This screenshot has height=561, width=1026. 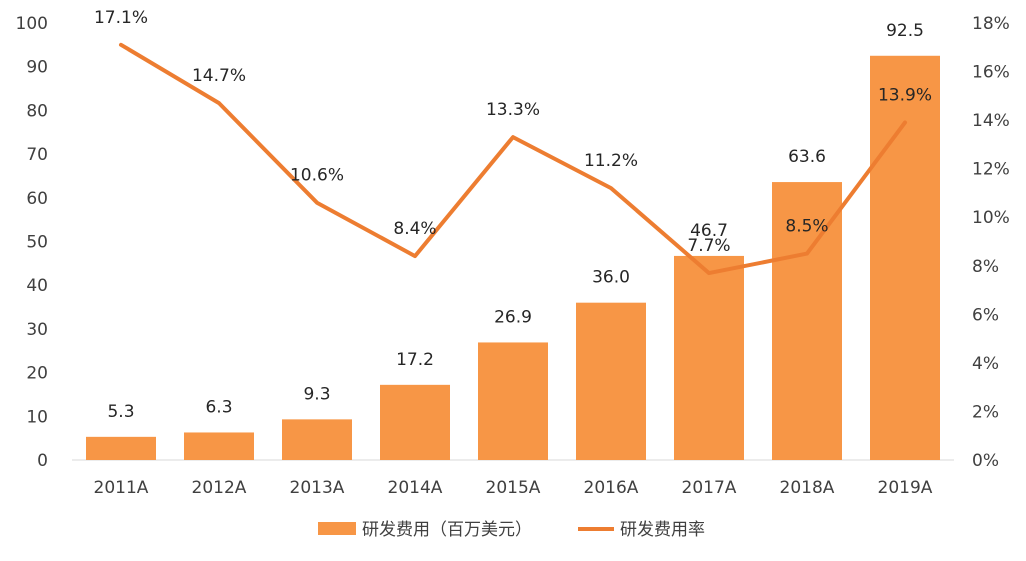 What do you see at coordinates (985, 315) in the screenshot?
I see `right-axis-tick-label: 6%` at bounding box center [985, 315].